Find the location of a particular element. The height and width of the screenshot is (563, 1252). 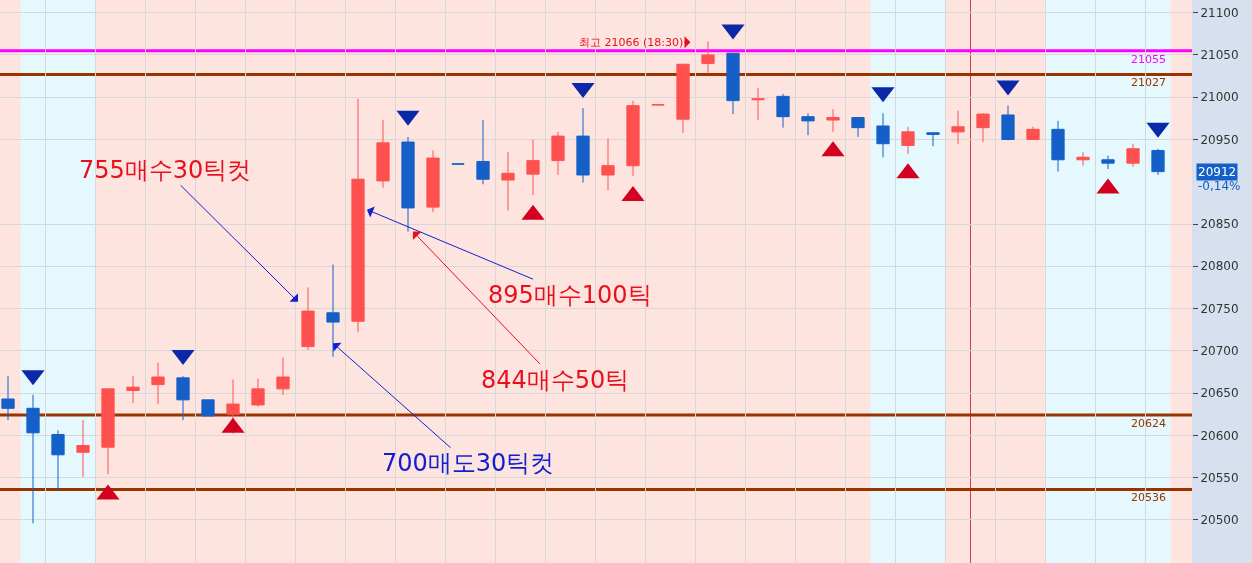

y-tick-label: 20800 is located at coordinates (1219, 266).